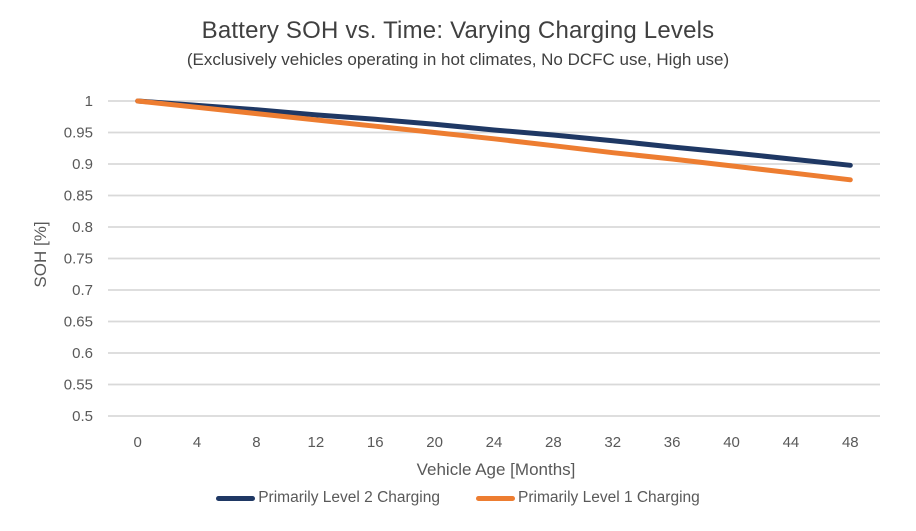  Describe the element at coordinates (496, 469) in the screenshot. I see `x-axis-title: Vehicle Age [Months]` at that location.